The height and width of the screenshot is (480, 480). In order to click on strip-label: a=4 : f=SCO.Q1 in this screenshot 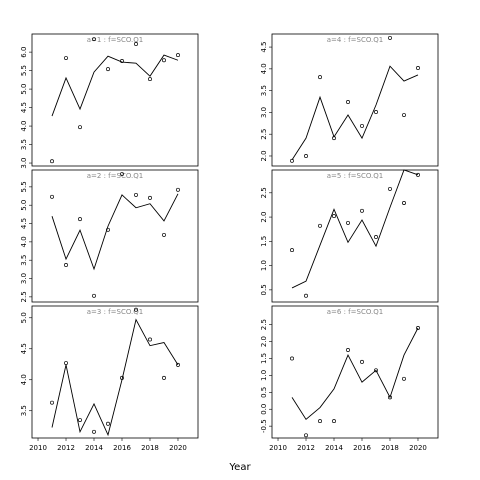, I will do `click(355, 40)`.